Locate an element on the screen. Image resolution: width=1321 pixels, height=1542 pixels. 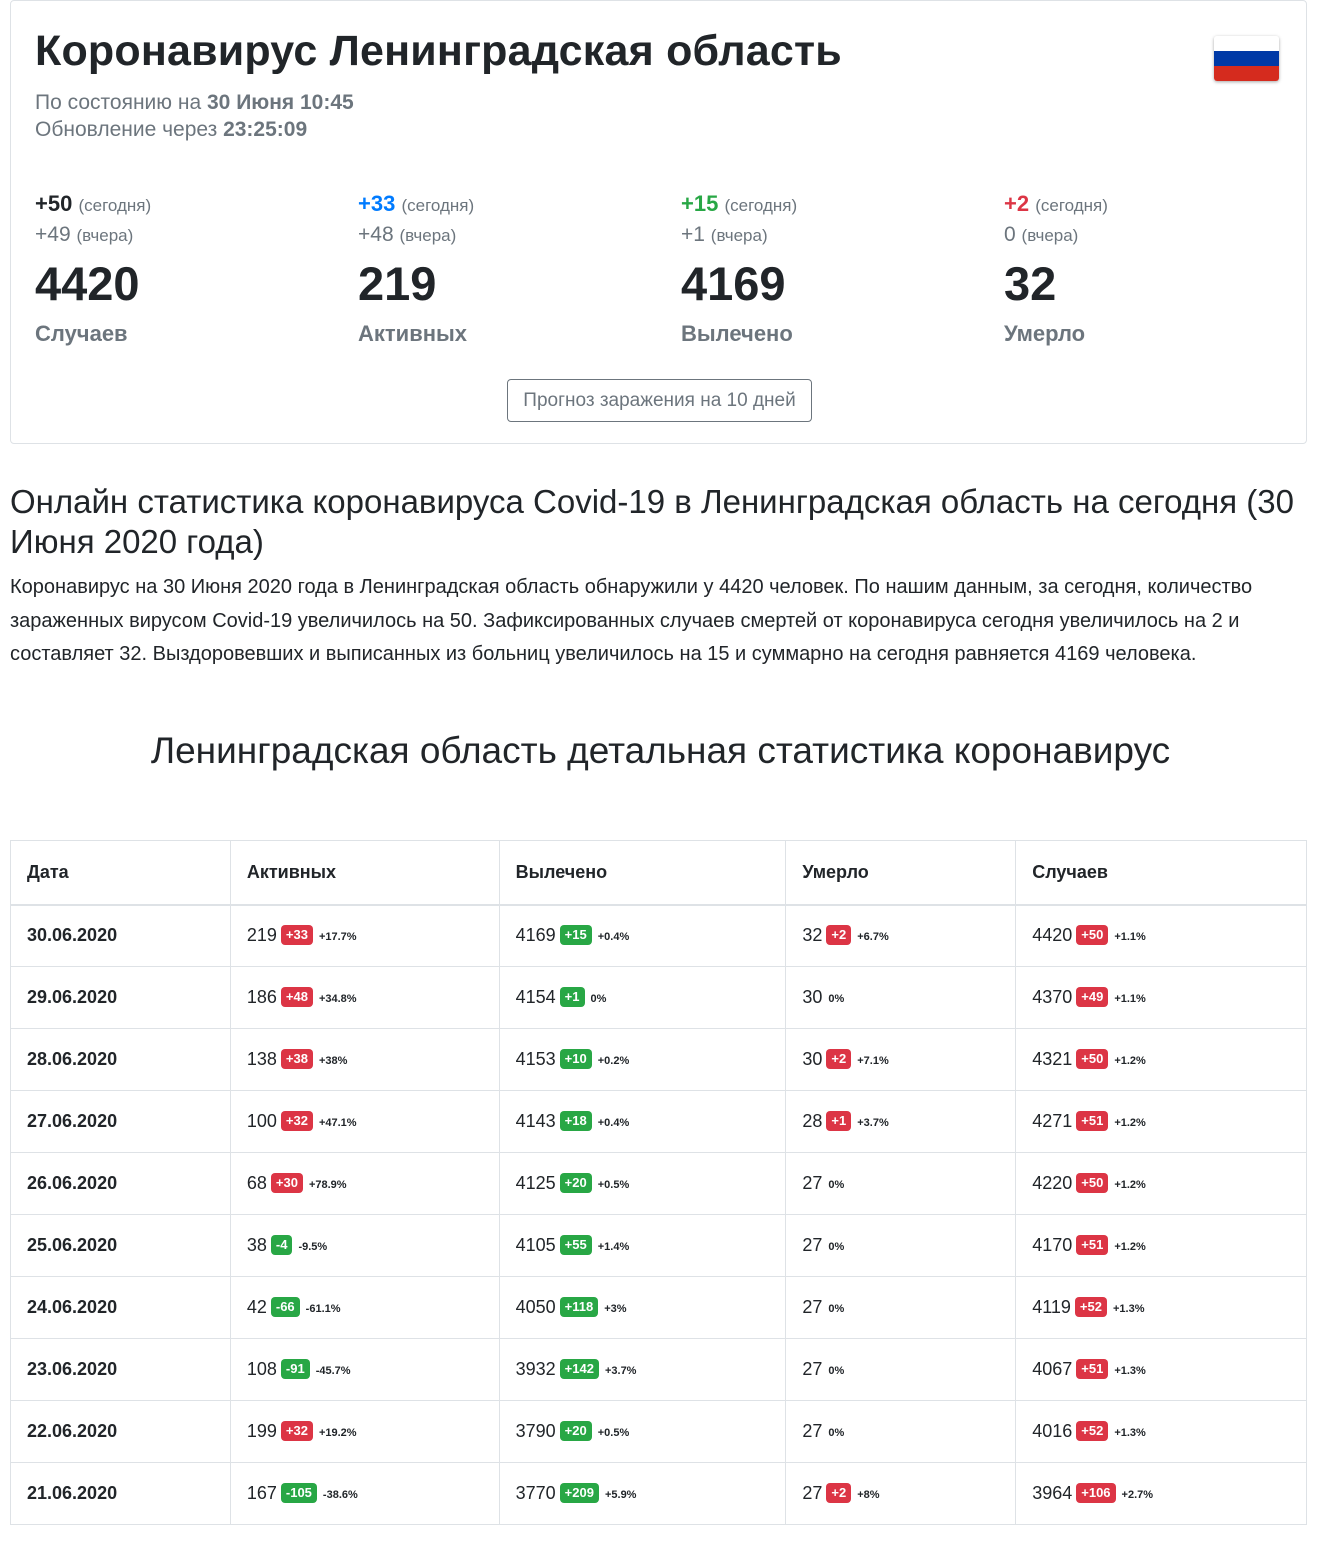
cell-value: 4125 is located at coordinates (535, 1183).